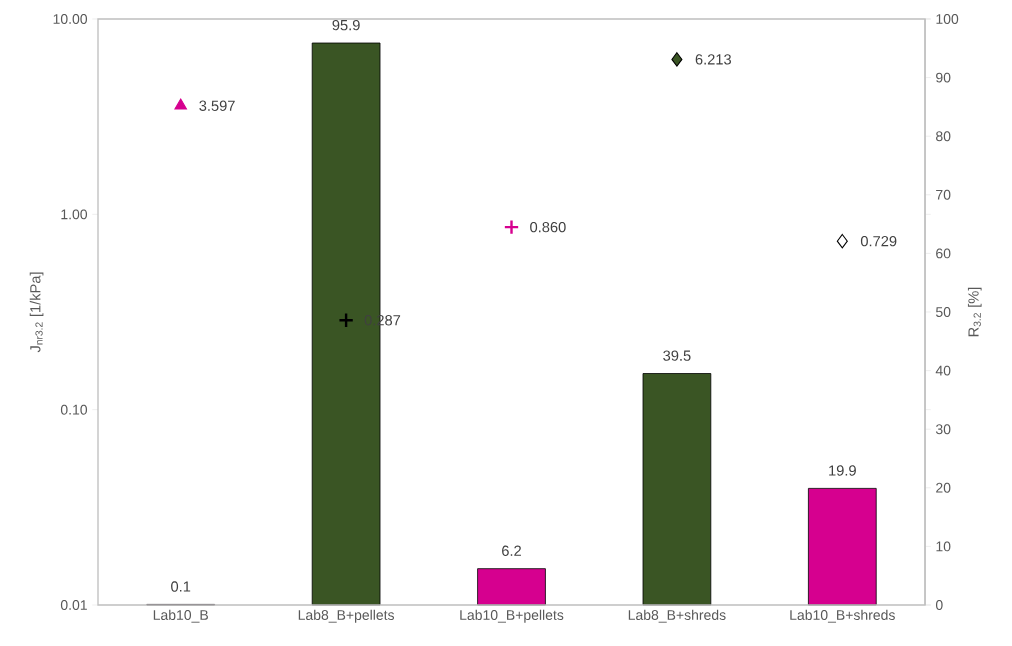 The height and width of the screenshot is (646, 1012). Describe the element at coordinates (939, 605) in the screenshot. I see `y2-tick-label: 0` at that location.